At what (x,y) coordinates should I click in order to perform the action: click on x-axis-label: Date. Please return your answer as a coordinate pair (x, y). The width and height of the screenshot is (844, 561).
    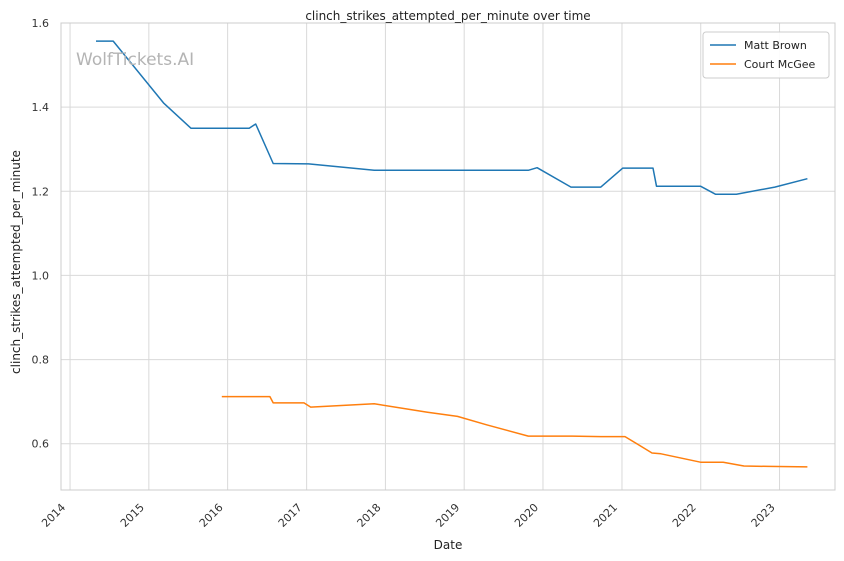
    Looking at the image, I should click on (448, 545).